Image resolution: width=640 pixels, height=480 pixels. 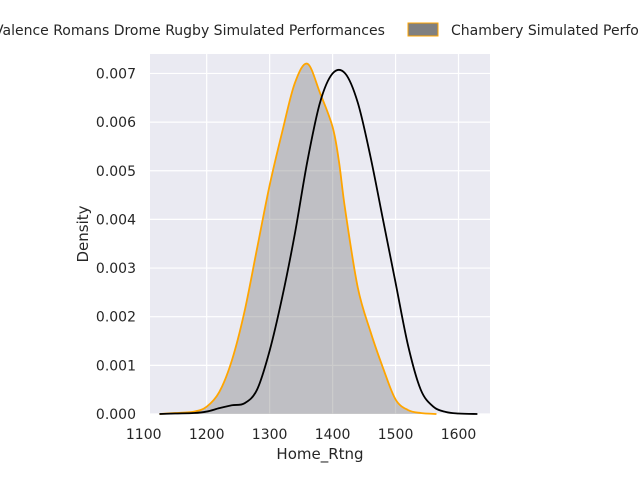 What do you see at coordinates (545, 31) in the screenshot?
I see `legend-label-chambery: Chambery Simulated Performances` at bounding box center [545, 31].